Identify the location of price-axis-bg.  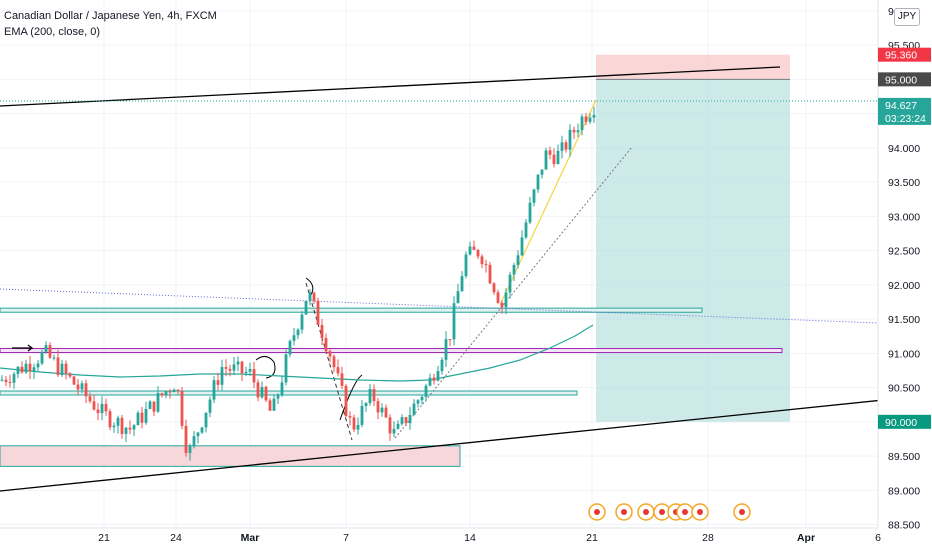
(905, 275).